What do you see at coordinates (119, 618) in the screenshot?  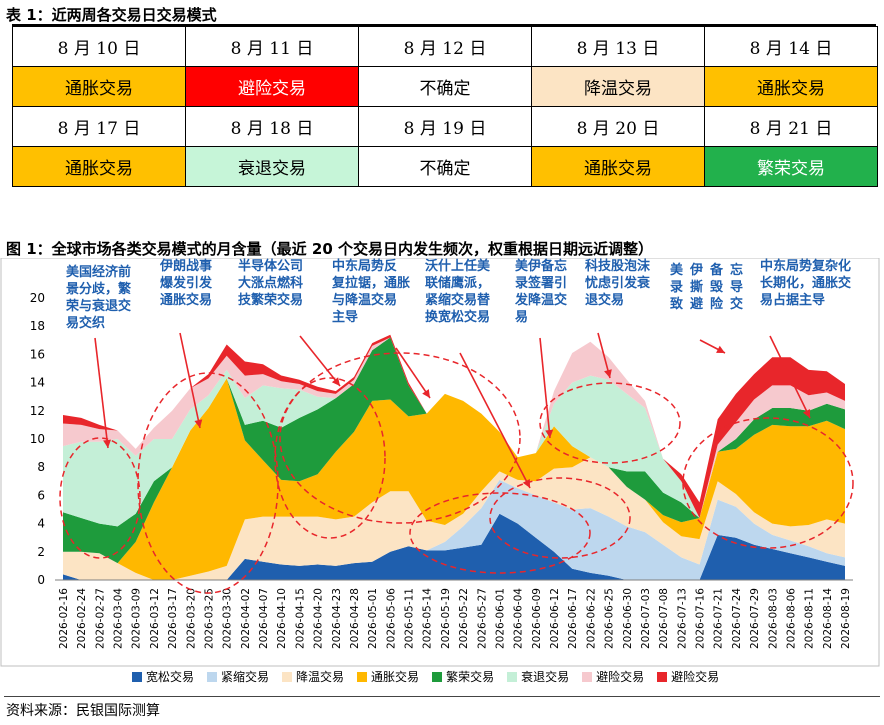 I see `x-tick-label: 2026-03-04` at bounding box center [119, 618].